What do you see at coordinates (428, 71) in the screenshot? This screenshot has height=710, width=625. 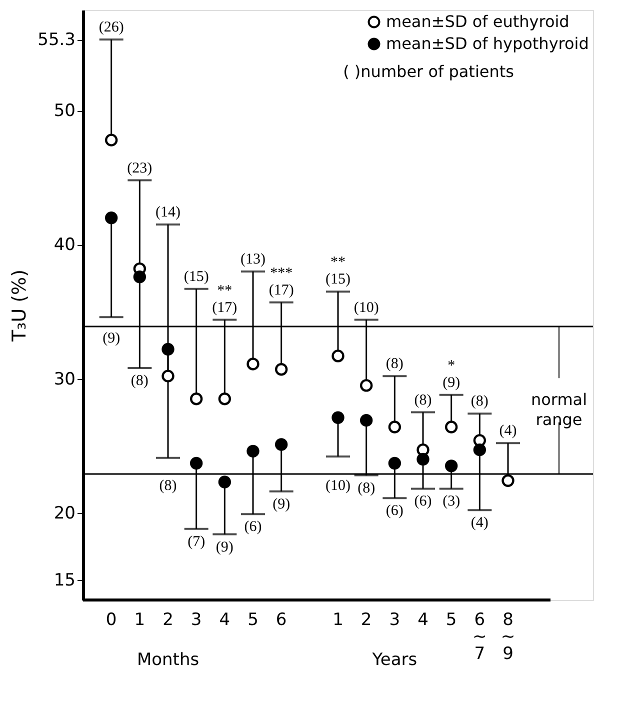 I see `annotation: ( )number of patients` at bounding box center [428, 71].